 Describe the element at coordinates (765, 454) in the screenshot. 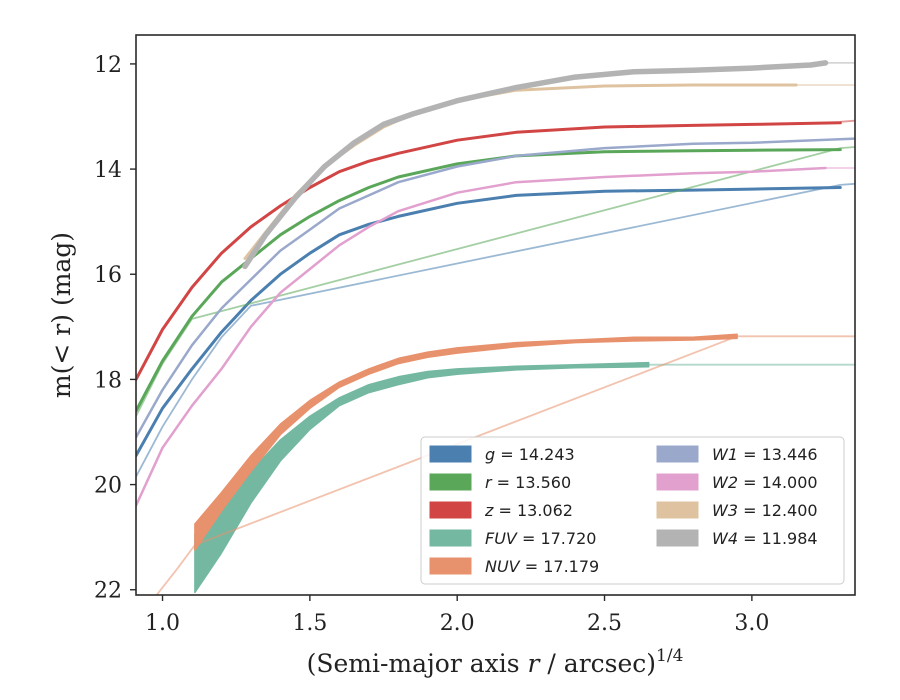

I see `legend-entry-w1: W1 = 13.446` at that location.